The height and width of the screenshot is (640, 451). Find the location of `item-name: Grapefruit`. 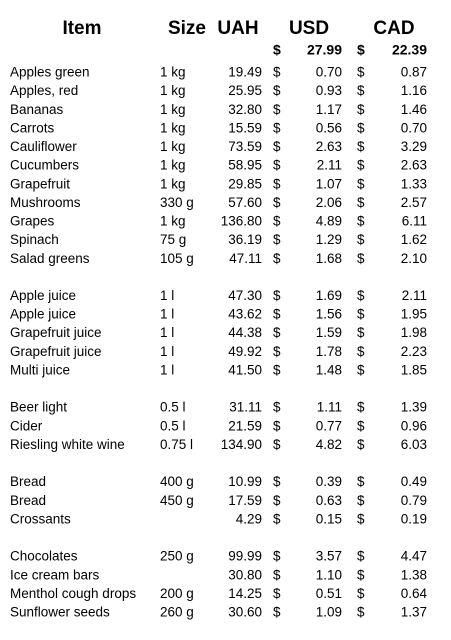

item-name: Grapefruit is located at coordinates (40, 183).